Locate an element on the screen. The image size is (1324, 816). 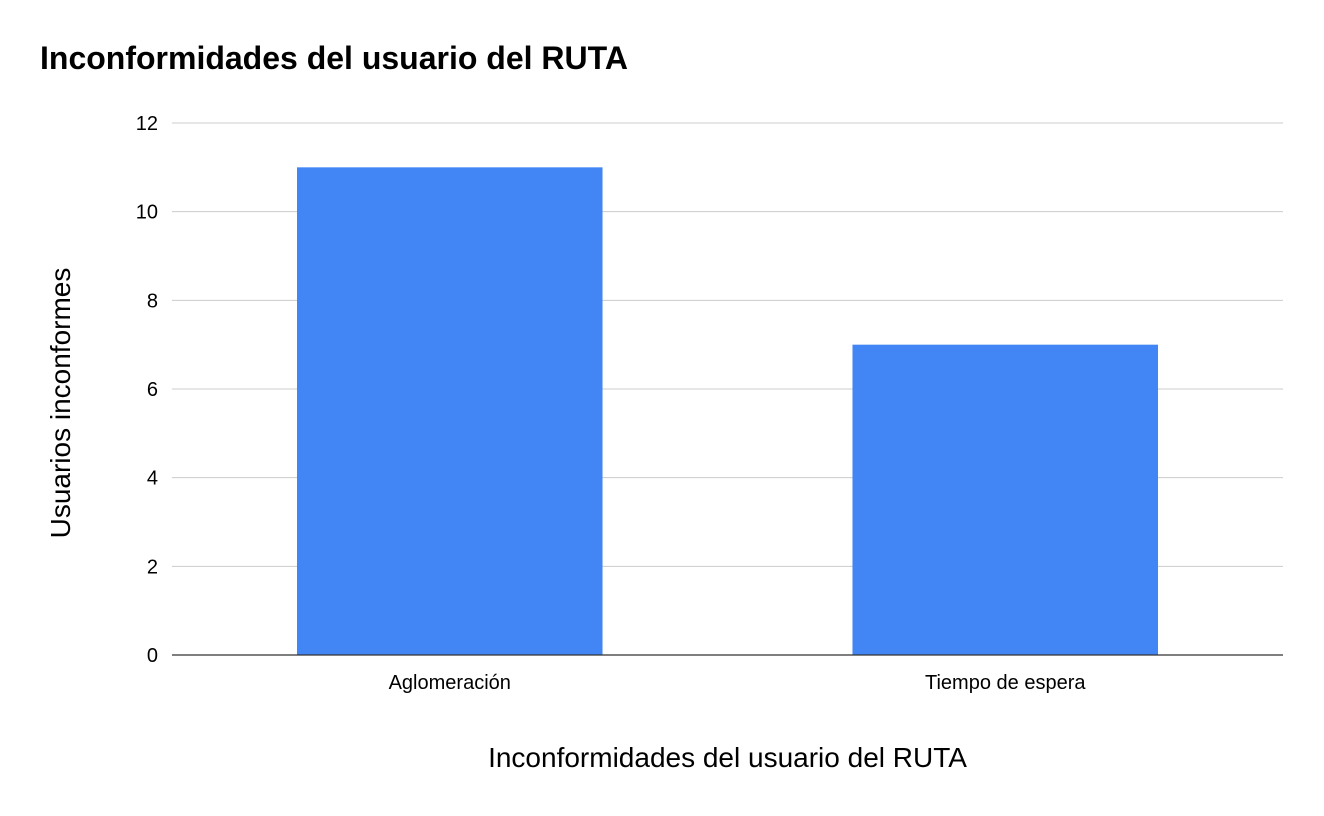
x-axis-title: Inconformidades del usuario del RUTA is located at coordinates (727, 757).